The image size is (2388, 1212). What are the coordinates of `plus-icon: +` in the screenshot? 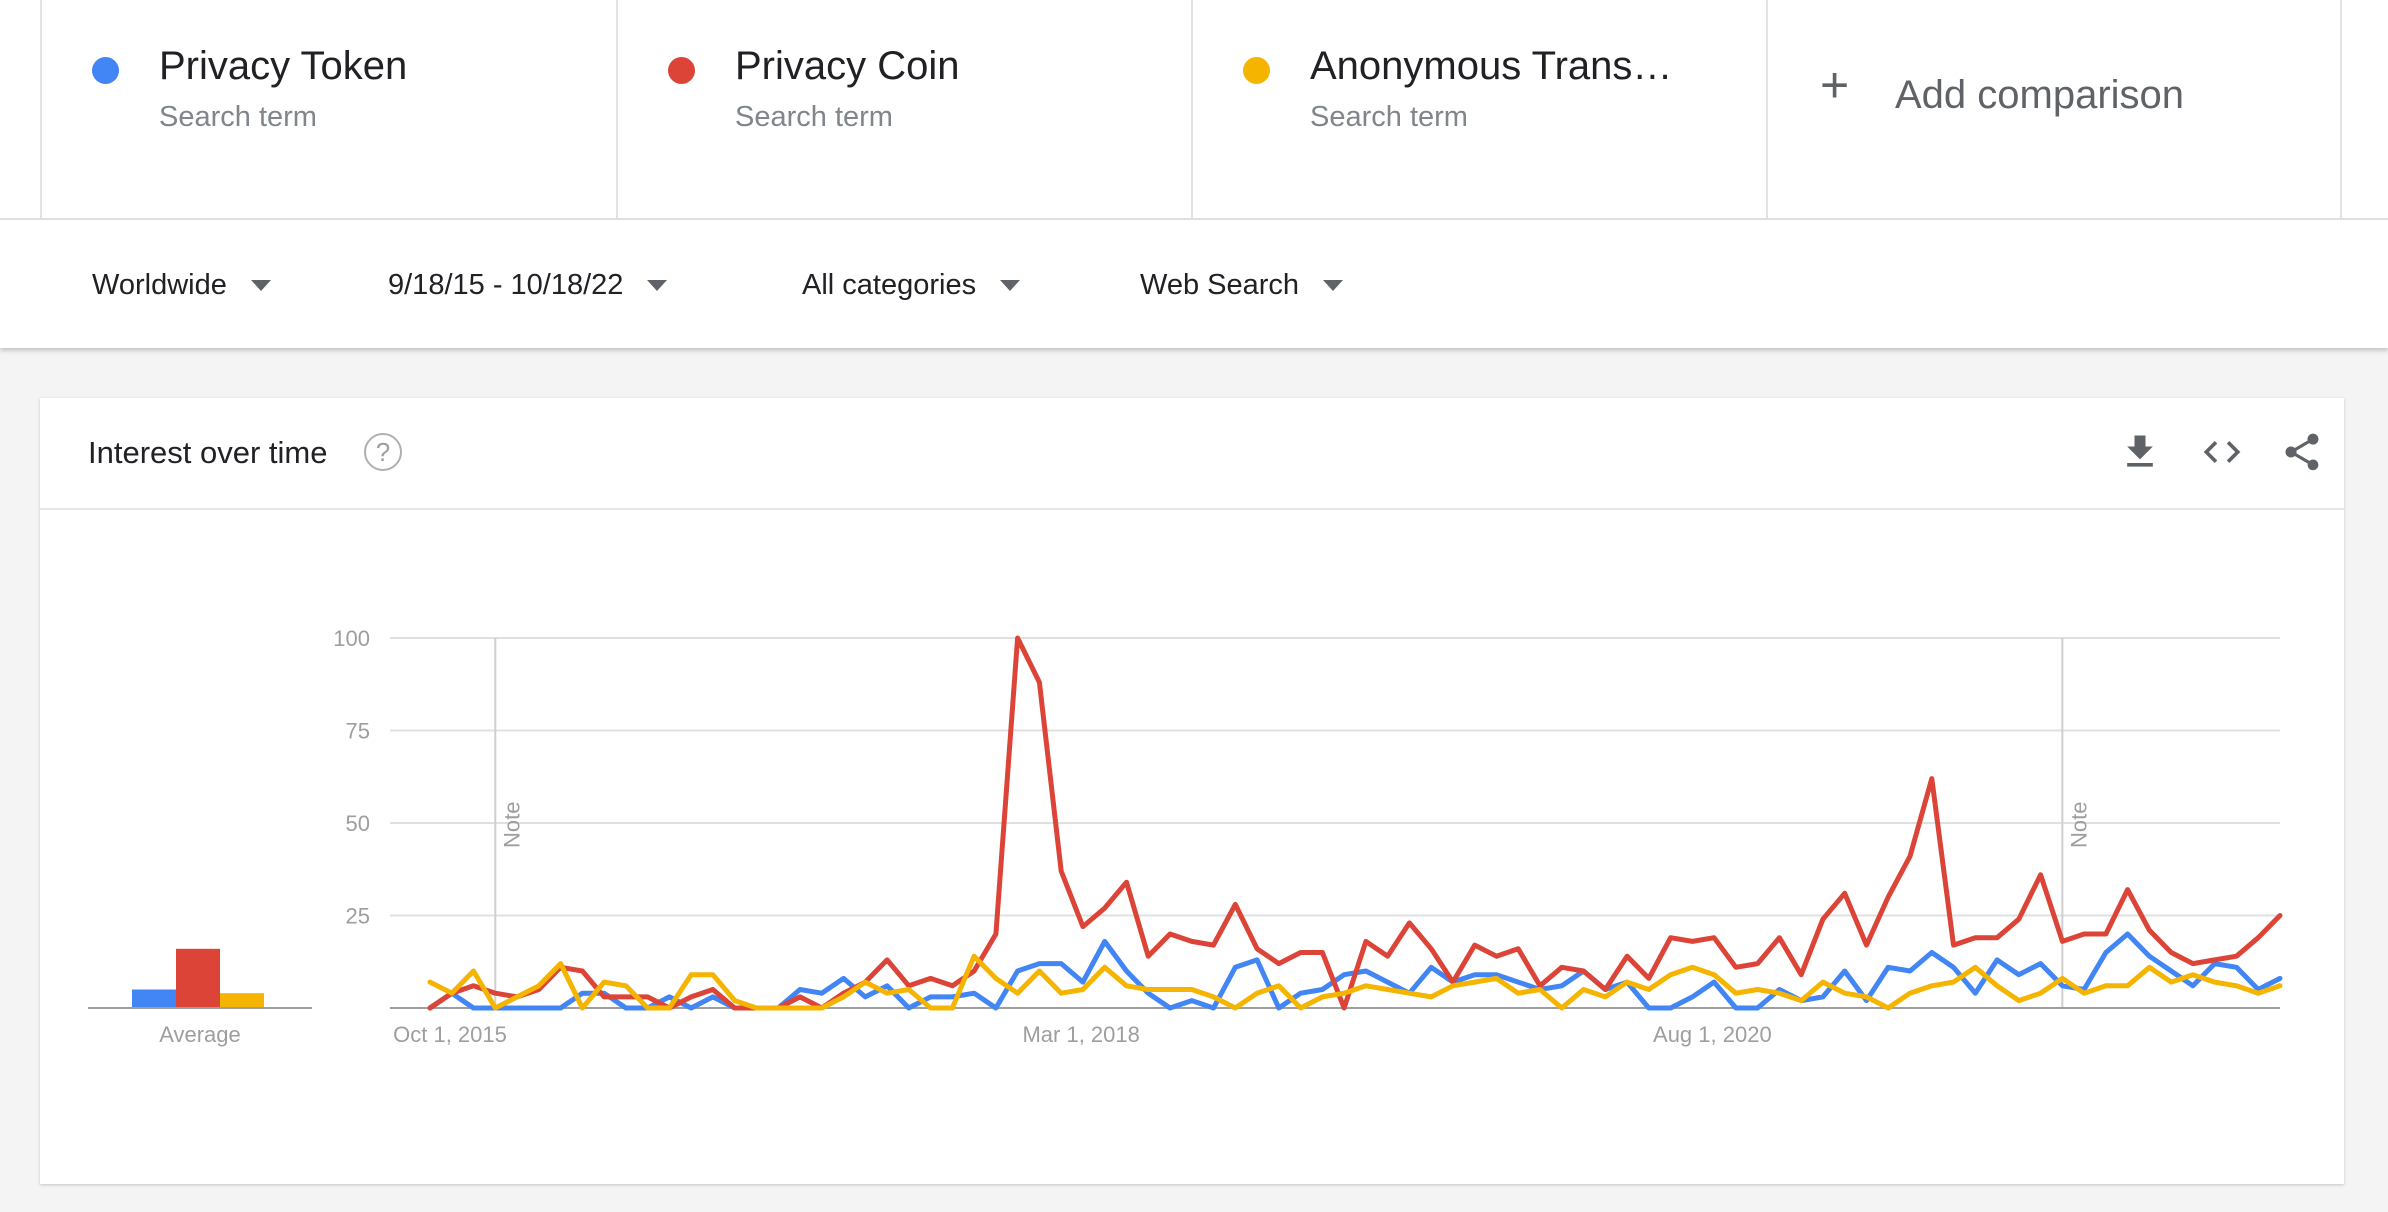 It's located at (1835, 85).